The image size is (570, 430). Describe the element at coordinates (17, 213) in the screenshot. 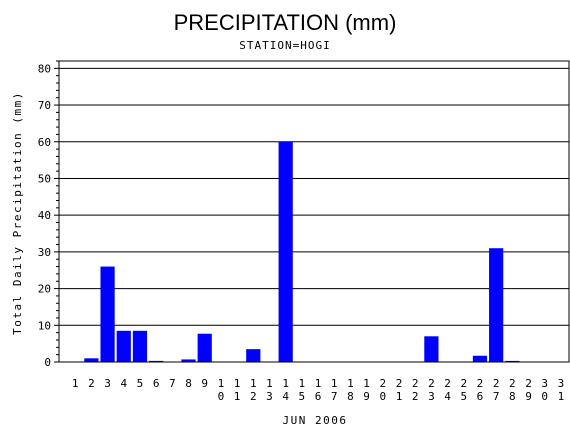

I see `y-axis-label: Total Daily Precipitation (mm)` at that location.